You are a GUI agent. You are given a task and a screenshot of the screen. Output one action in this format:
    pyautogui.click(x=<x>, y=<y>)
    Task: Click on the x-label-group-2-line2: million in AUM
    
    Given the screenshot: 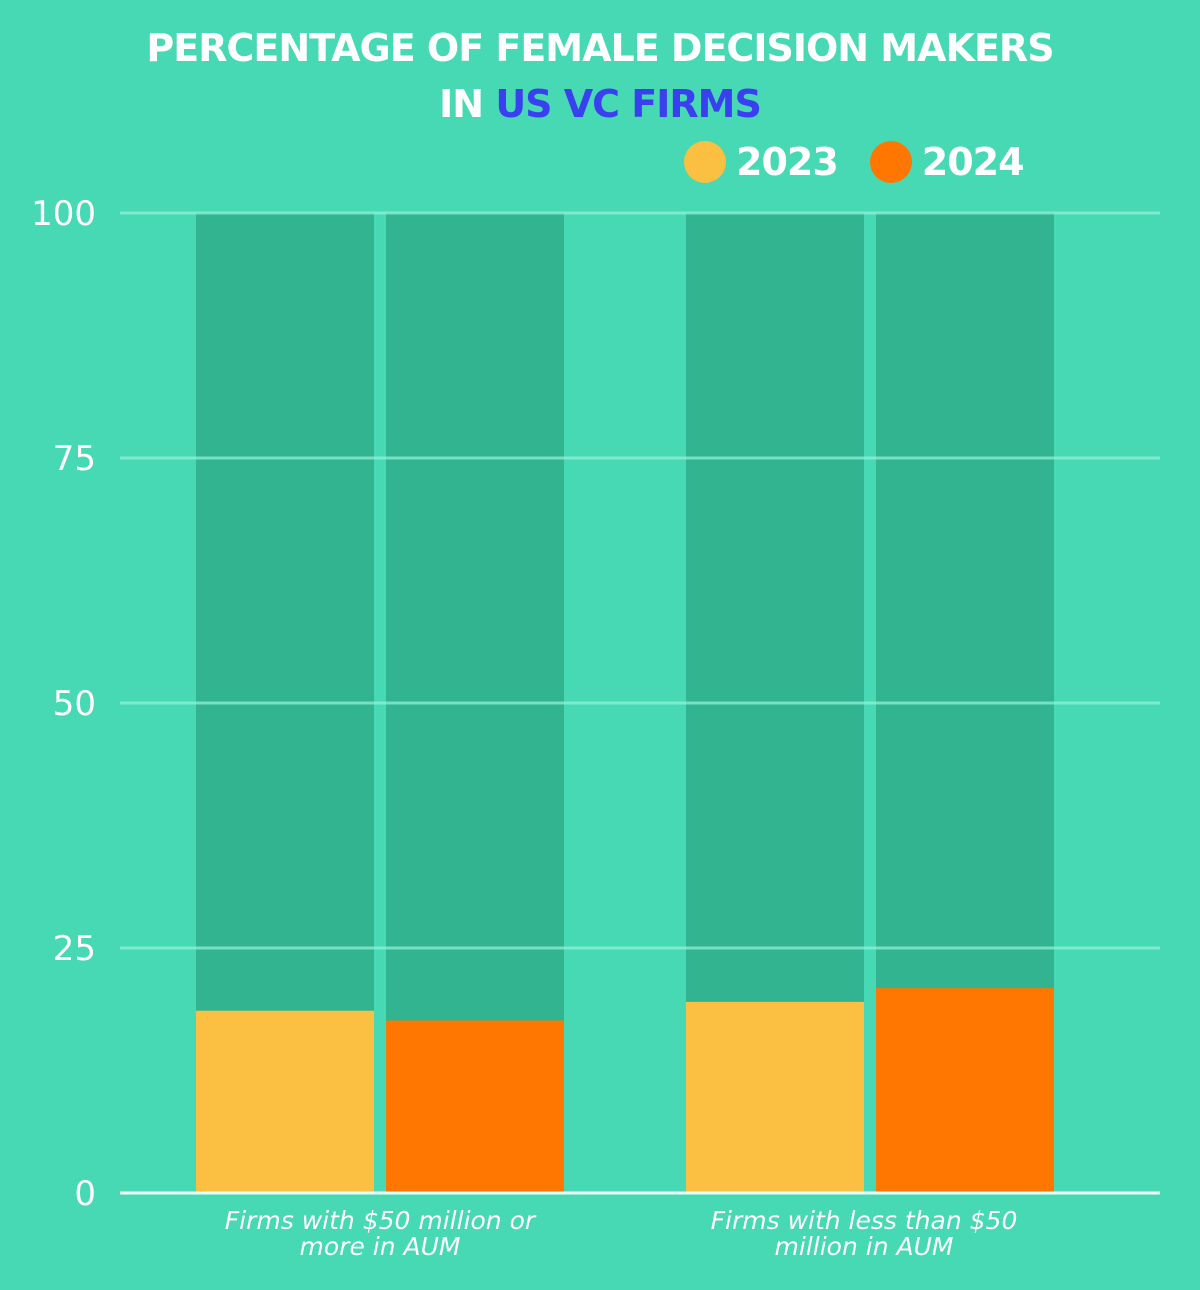 What is the action you would take?
    pyautogui.click(x=864, y=1246)
    